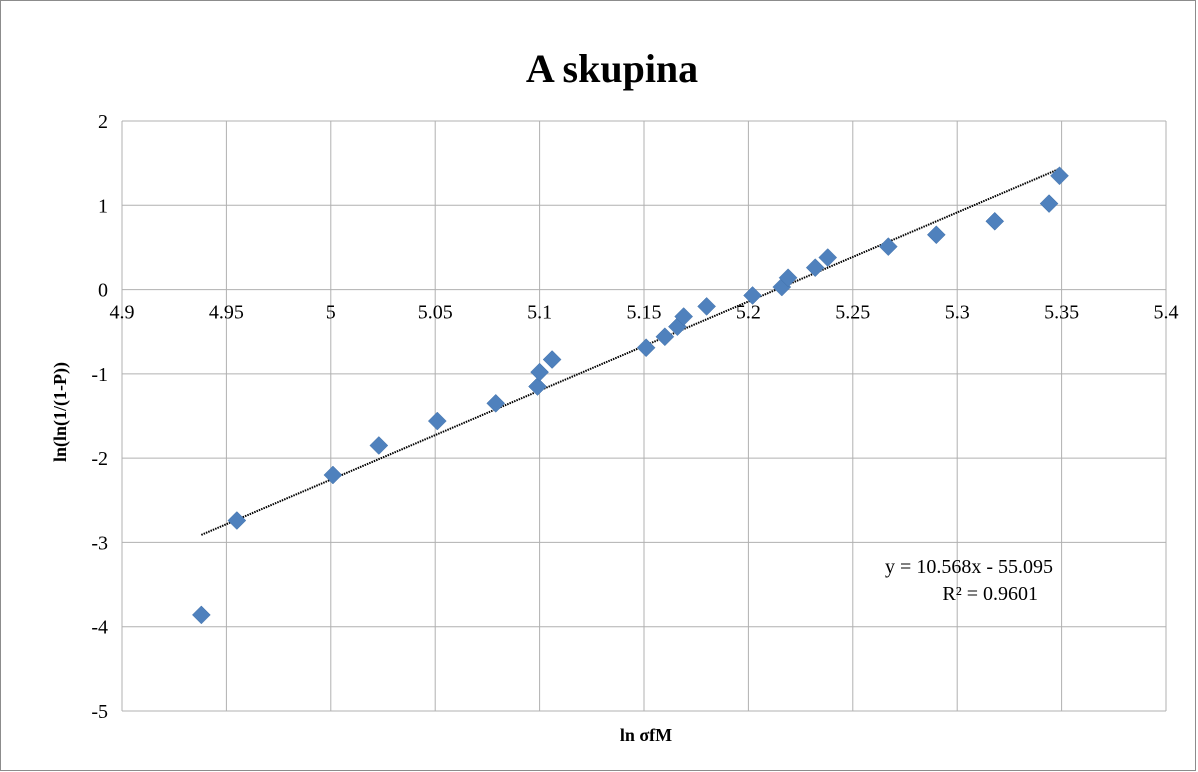 This screenshot has width=1198, height=772. Describe the element at coordinates (99, 417) in the screenshot. I see `y-tick-labels: 2 1 0 -1 -2 -3 -4 -5` at that location.